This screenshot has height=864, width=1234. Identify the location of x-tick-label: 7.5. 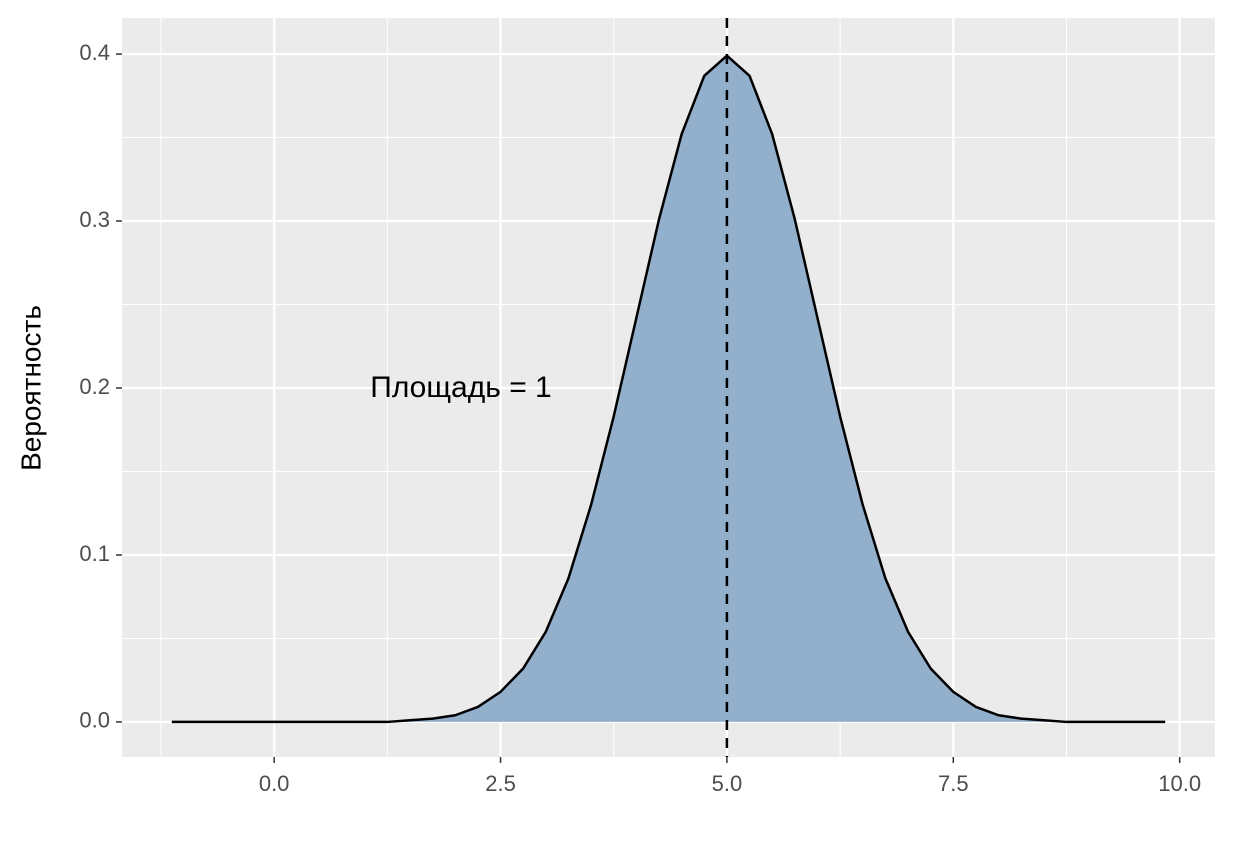
(953, 783).